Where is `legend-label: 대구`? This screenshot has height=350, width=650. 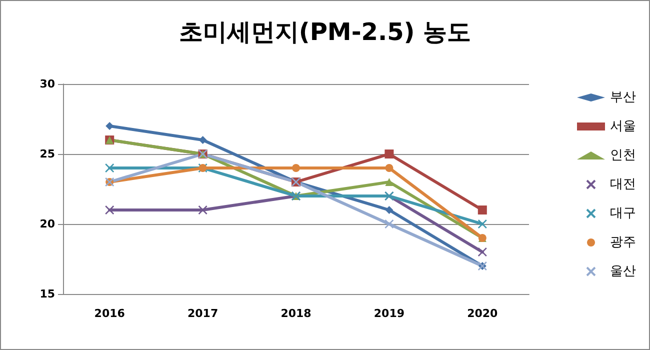 legend-label: 대구 is located at coordinates (623, 213).